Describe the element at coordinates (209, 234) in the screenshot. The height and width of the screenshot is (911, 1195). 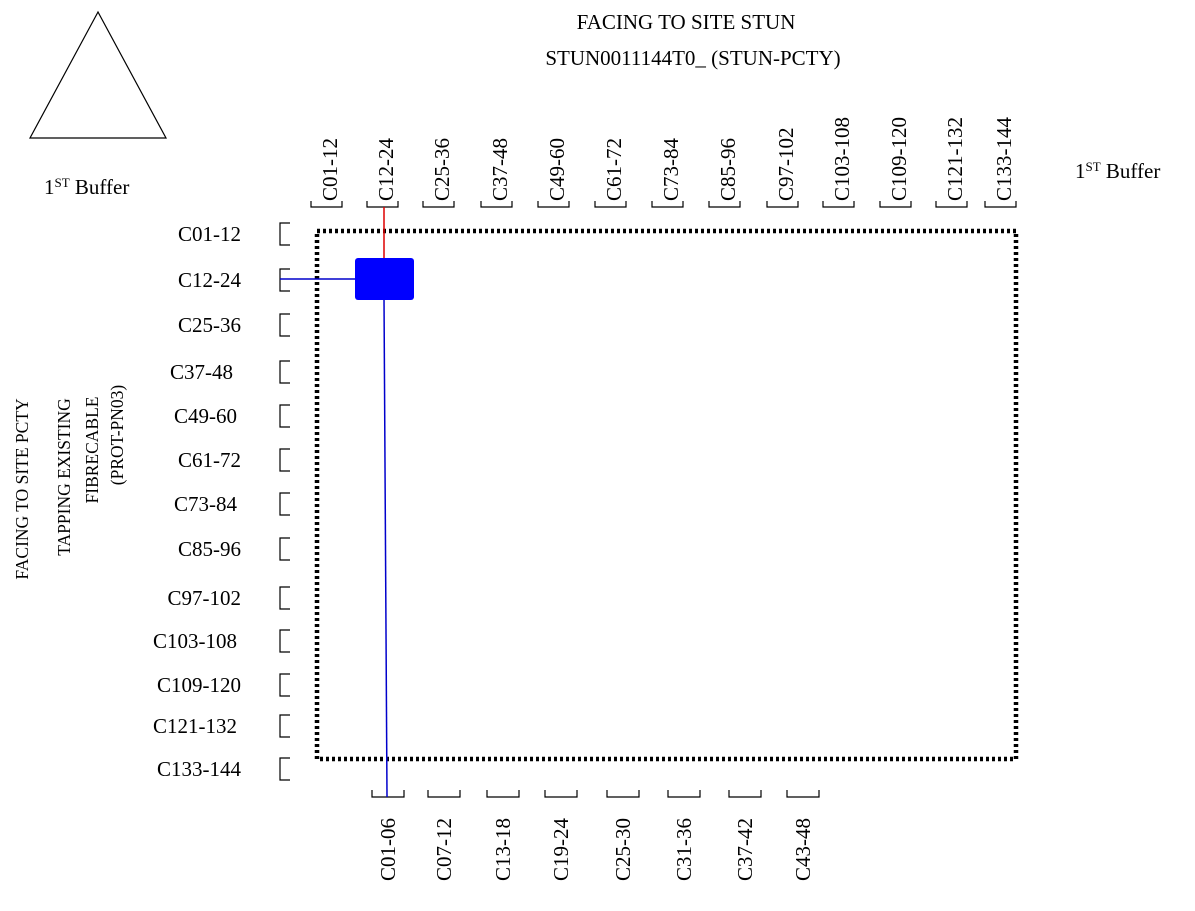
I see `left-cable-label: C01-12` at that location.